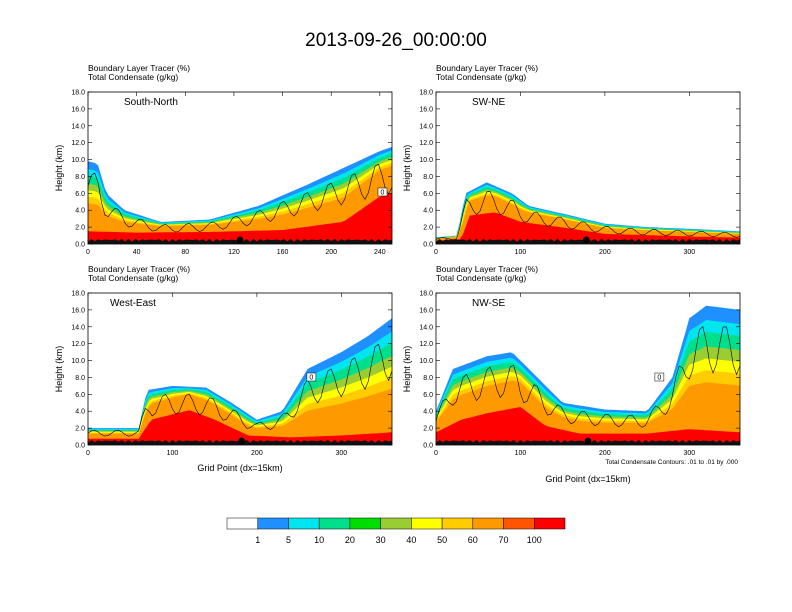 The image size is (792, 612). What do you see at coordinates (442, 540) in the screenshot?
I see `colorbar-label: 50` at bounding box center [442, 540].